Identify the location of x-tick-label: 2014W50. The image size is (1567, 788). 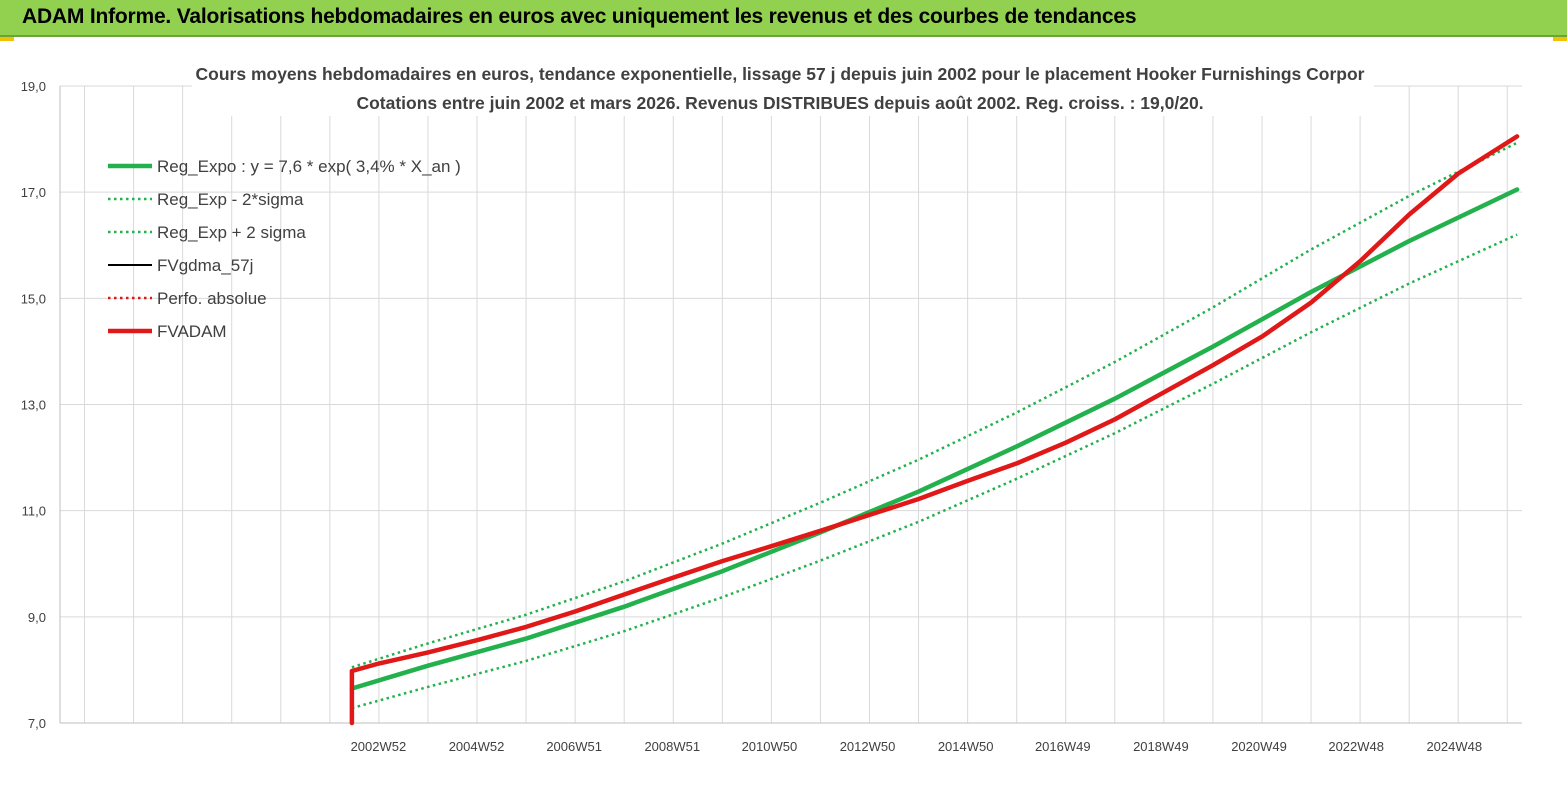
(966, 746).